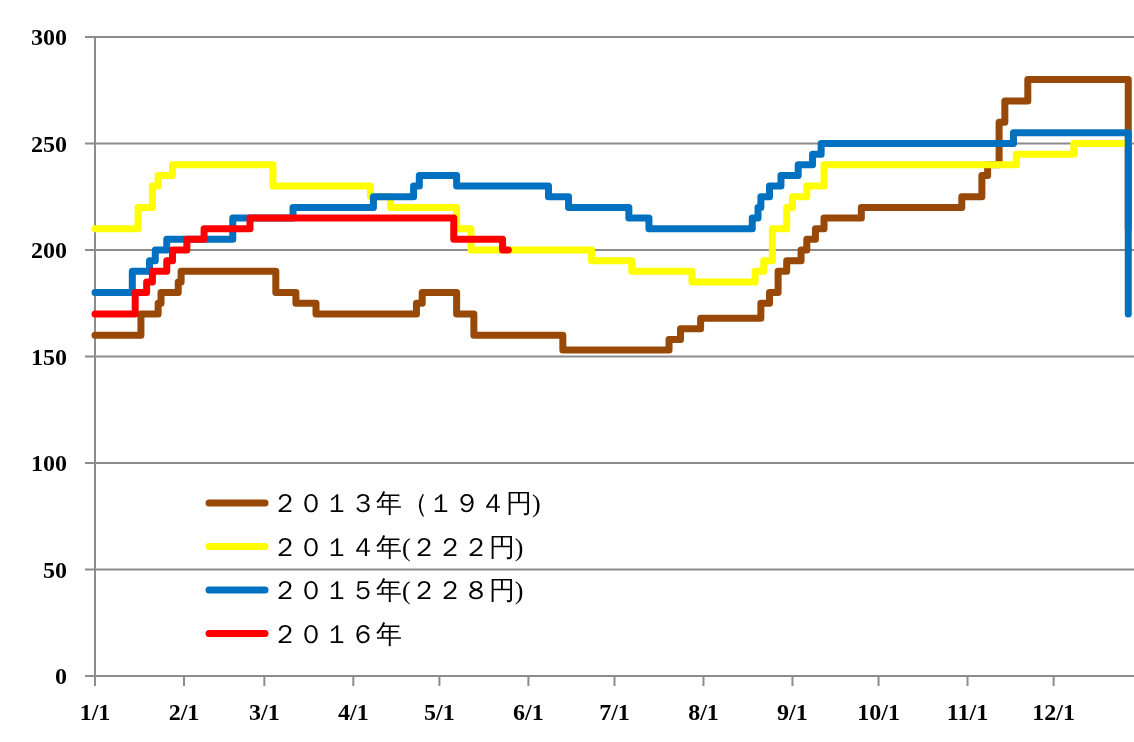 This screenshot has width=1134, height=742. I want to click on x-tick-label: 4/1, so click(353, 712).